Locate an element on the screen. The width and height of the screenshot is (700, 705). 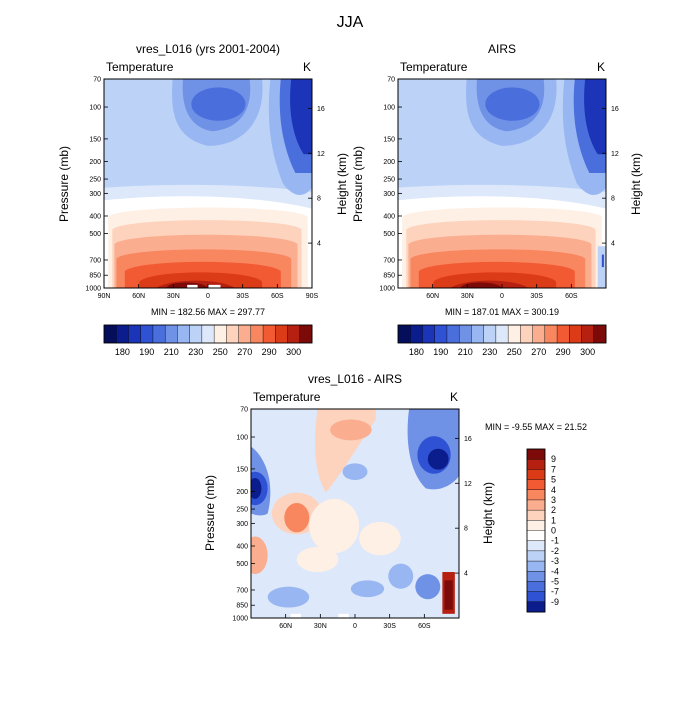
x-tick-label: 90S is located at coordinates (312, 296).